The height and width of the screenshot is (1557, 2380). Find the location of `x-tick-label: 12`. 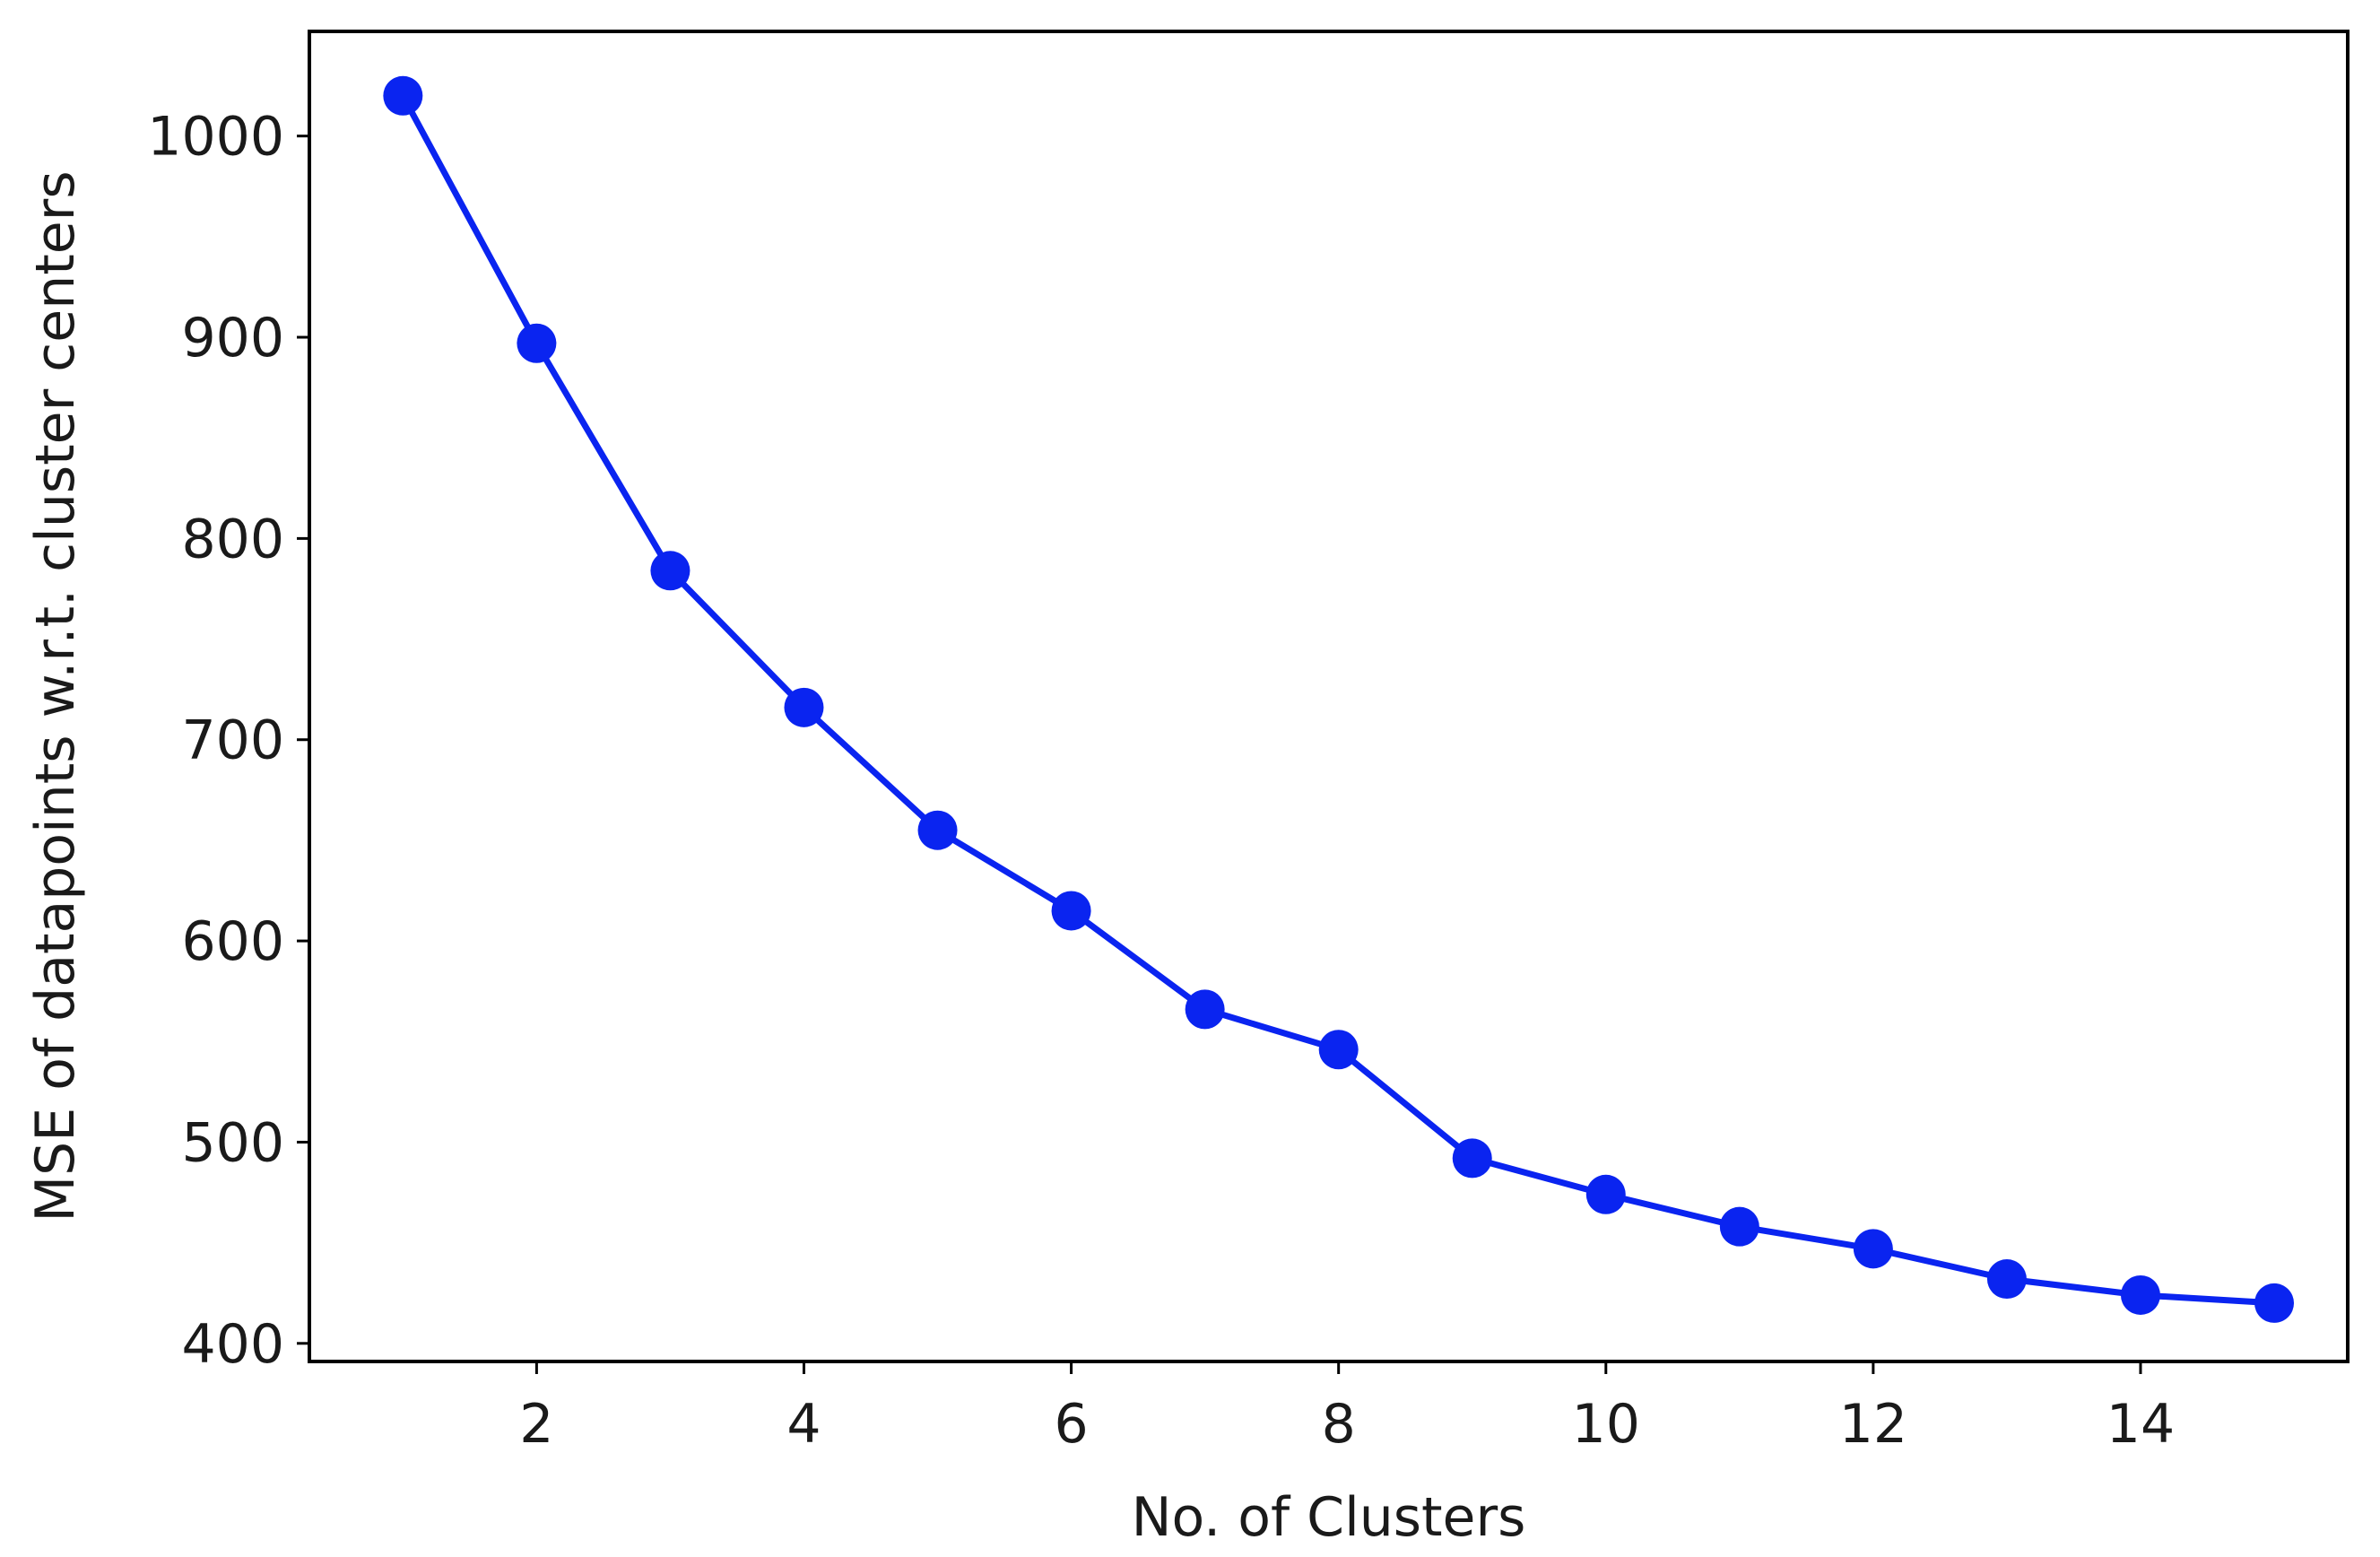

x-tick-label: 12 is located at coordinates (1873, 1425).